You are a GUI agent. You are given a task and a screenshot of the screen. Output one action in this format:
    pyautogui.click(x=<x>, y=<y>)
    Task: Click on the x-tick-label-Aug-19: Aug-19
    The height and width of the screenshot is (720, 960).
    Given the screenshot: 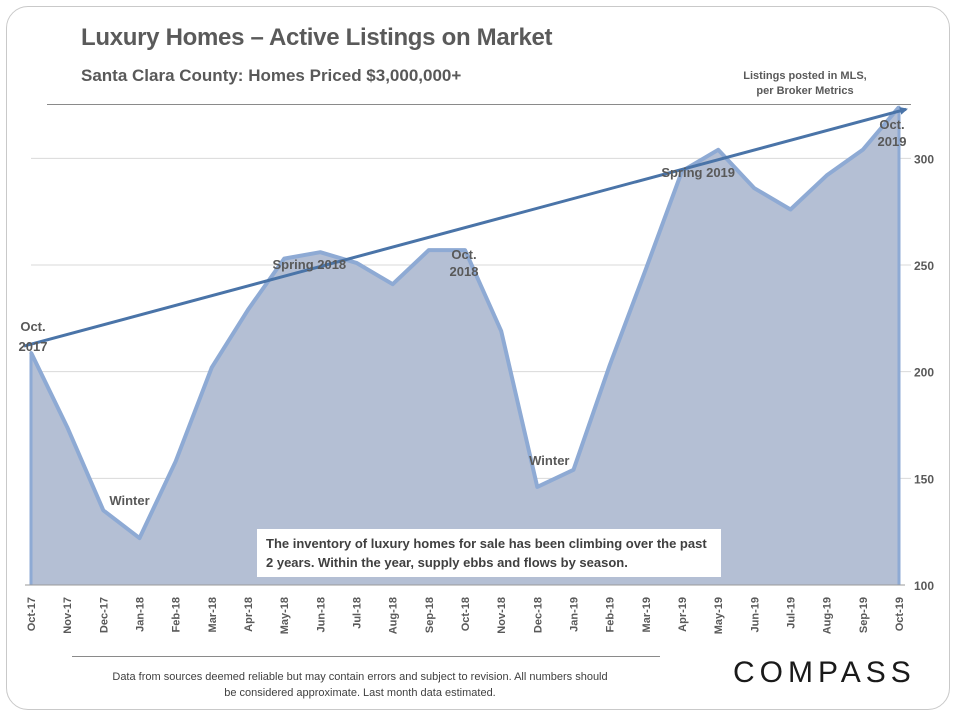 What is the action you would take?
    pyautogui.click(x=828, y=615)
    